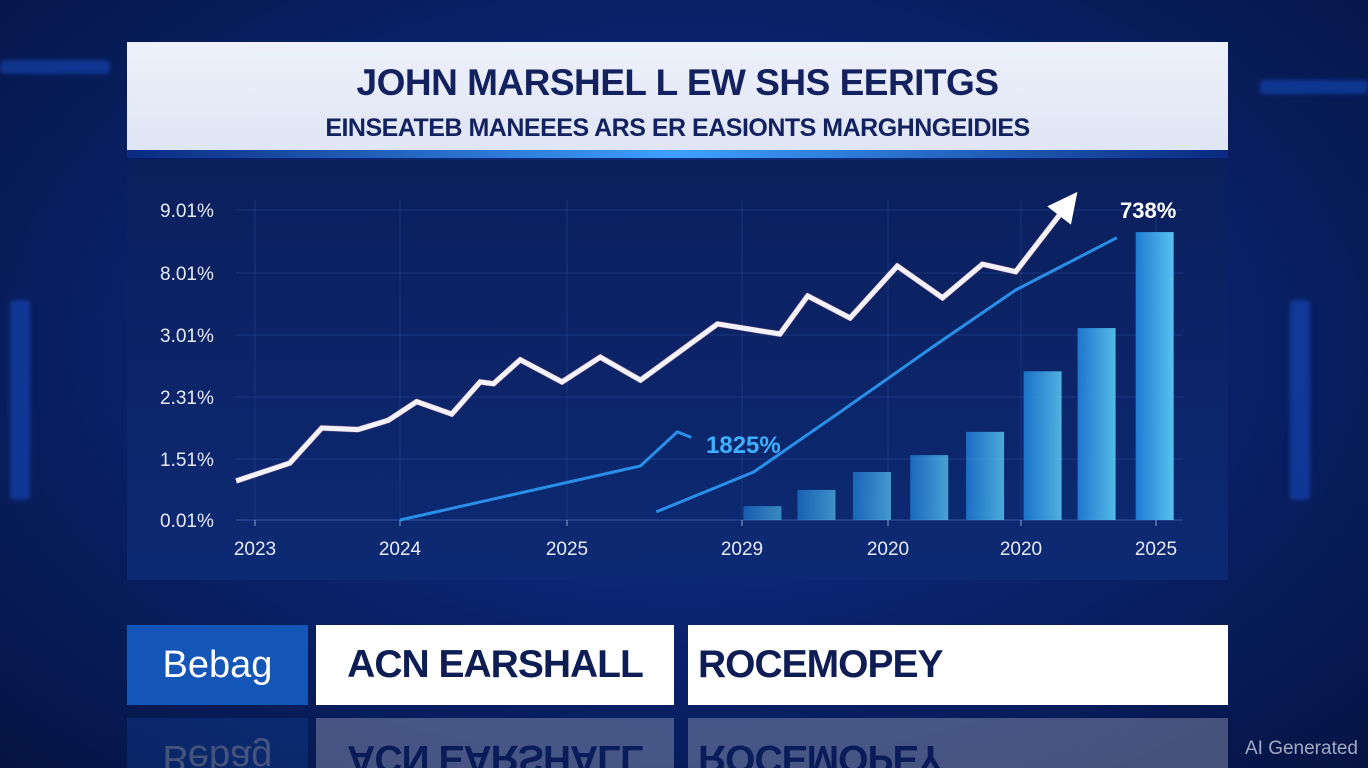  What do you see at coordinates (217, 743) in the screenshot?
I see `reflection-channel-logo: Bebag` at bounding box center [217, 743].